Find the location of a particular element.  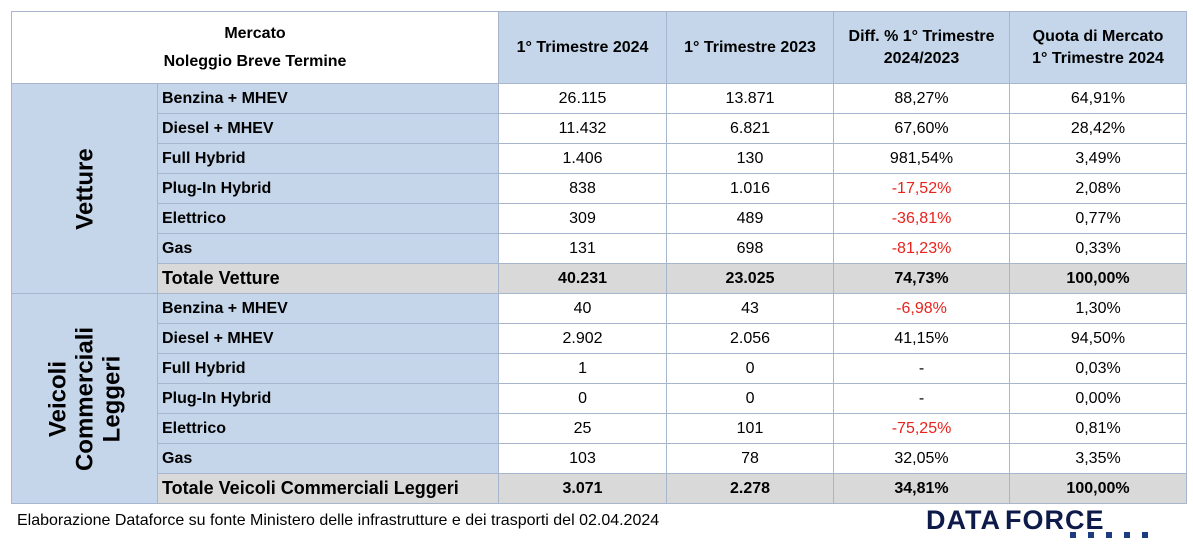

cell-diff: -17,52% is located at coordinates (922, 188).